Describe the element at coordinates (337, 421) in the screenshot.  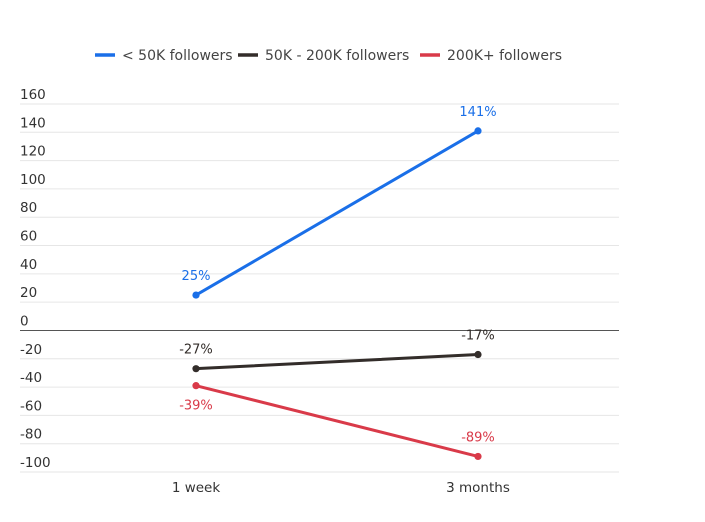
I see `series-line-200k-followers` at that location.